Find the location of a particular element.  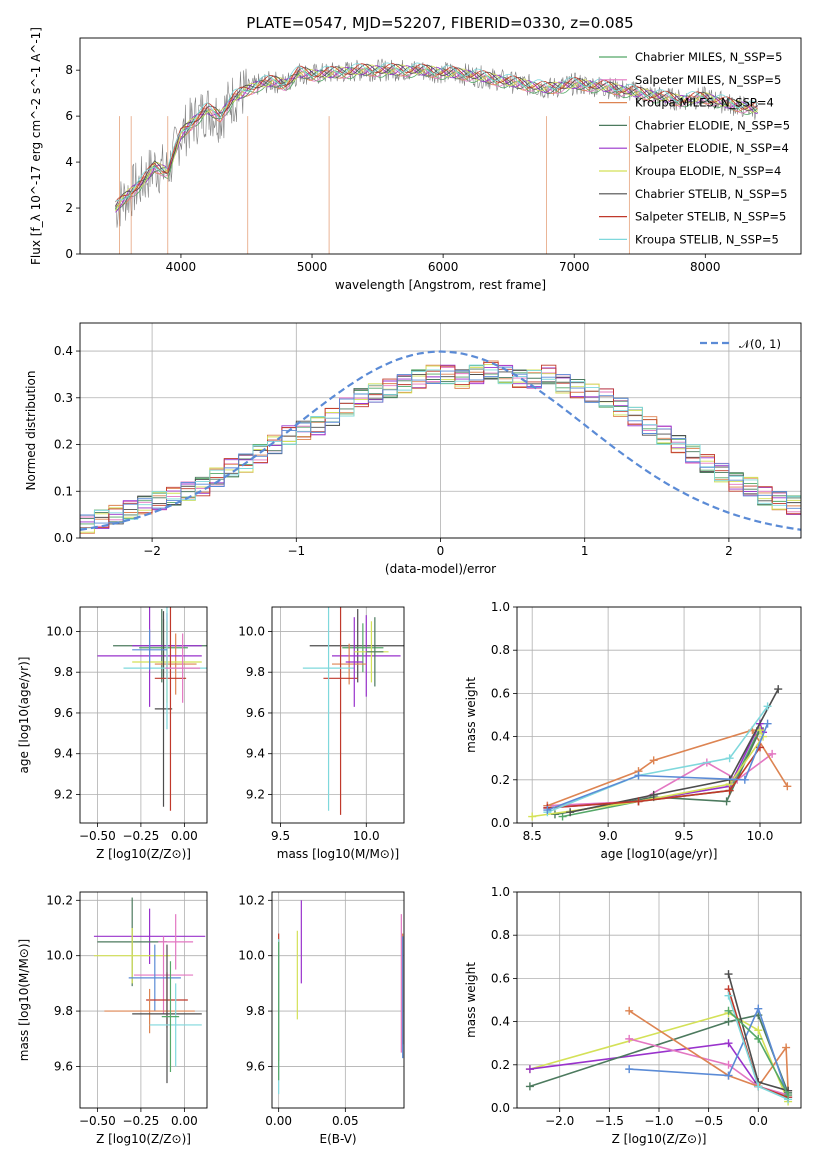

y-tick-label: 2 is located at coordinates (69, 208).